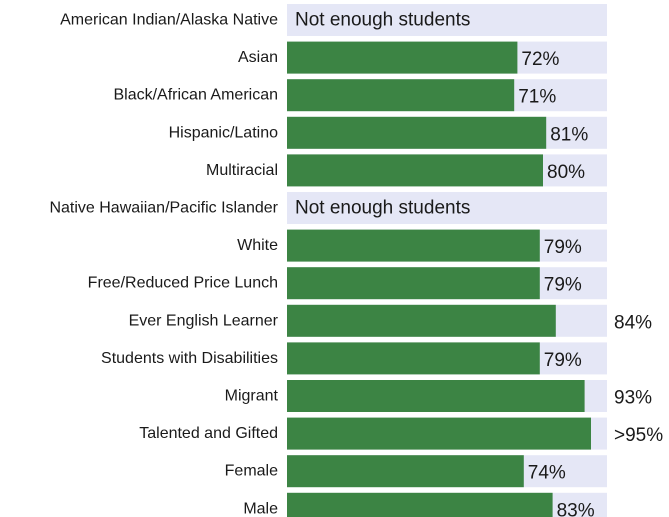  I want to click on category-label: Native Hawaiian/Pacific Islander, so click(163, 208).